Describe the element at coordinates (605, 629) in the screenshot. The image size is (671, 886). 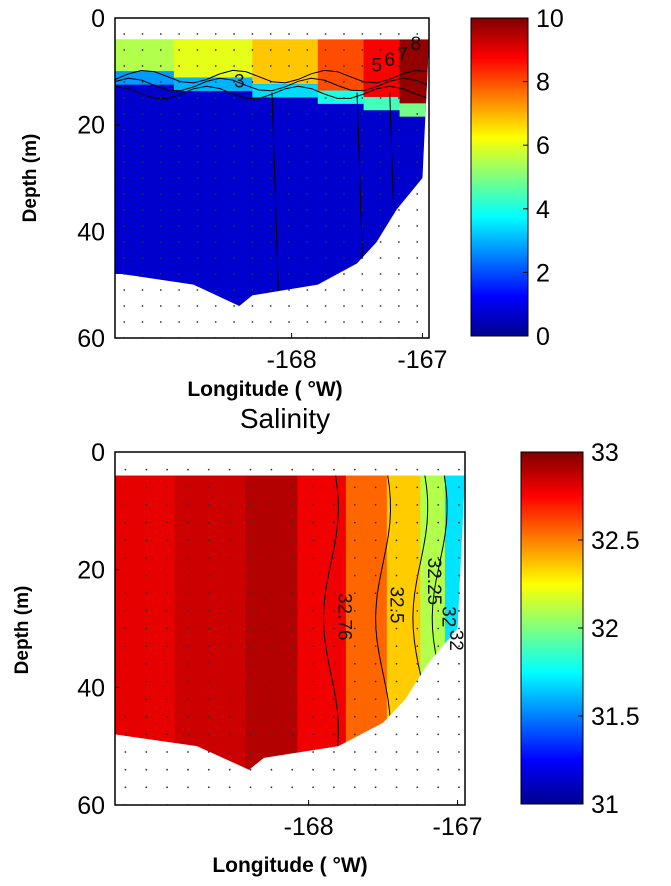
I see `colorbar-tick-label: 32` at that location.